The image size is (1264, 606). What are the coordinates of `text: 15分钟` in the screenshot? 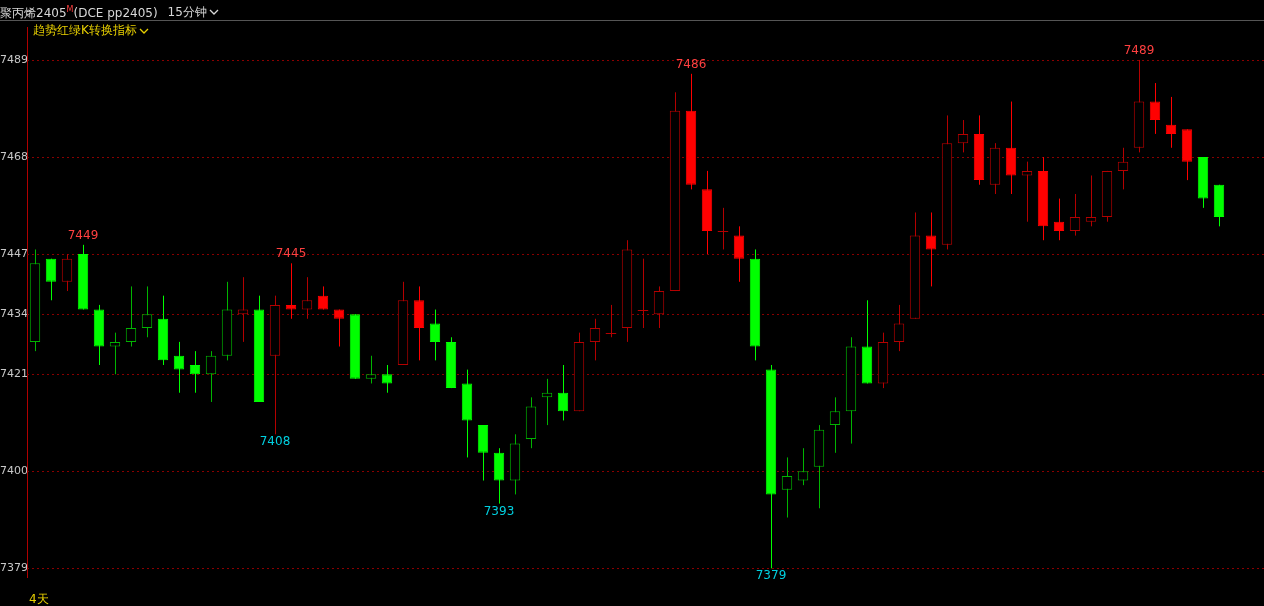 It's located at (187, 11).